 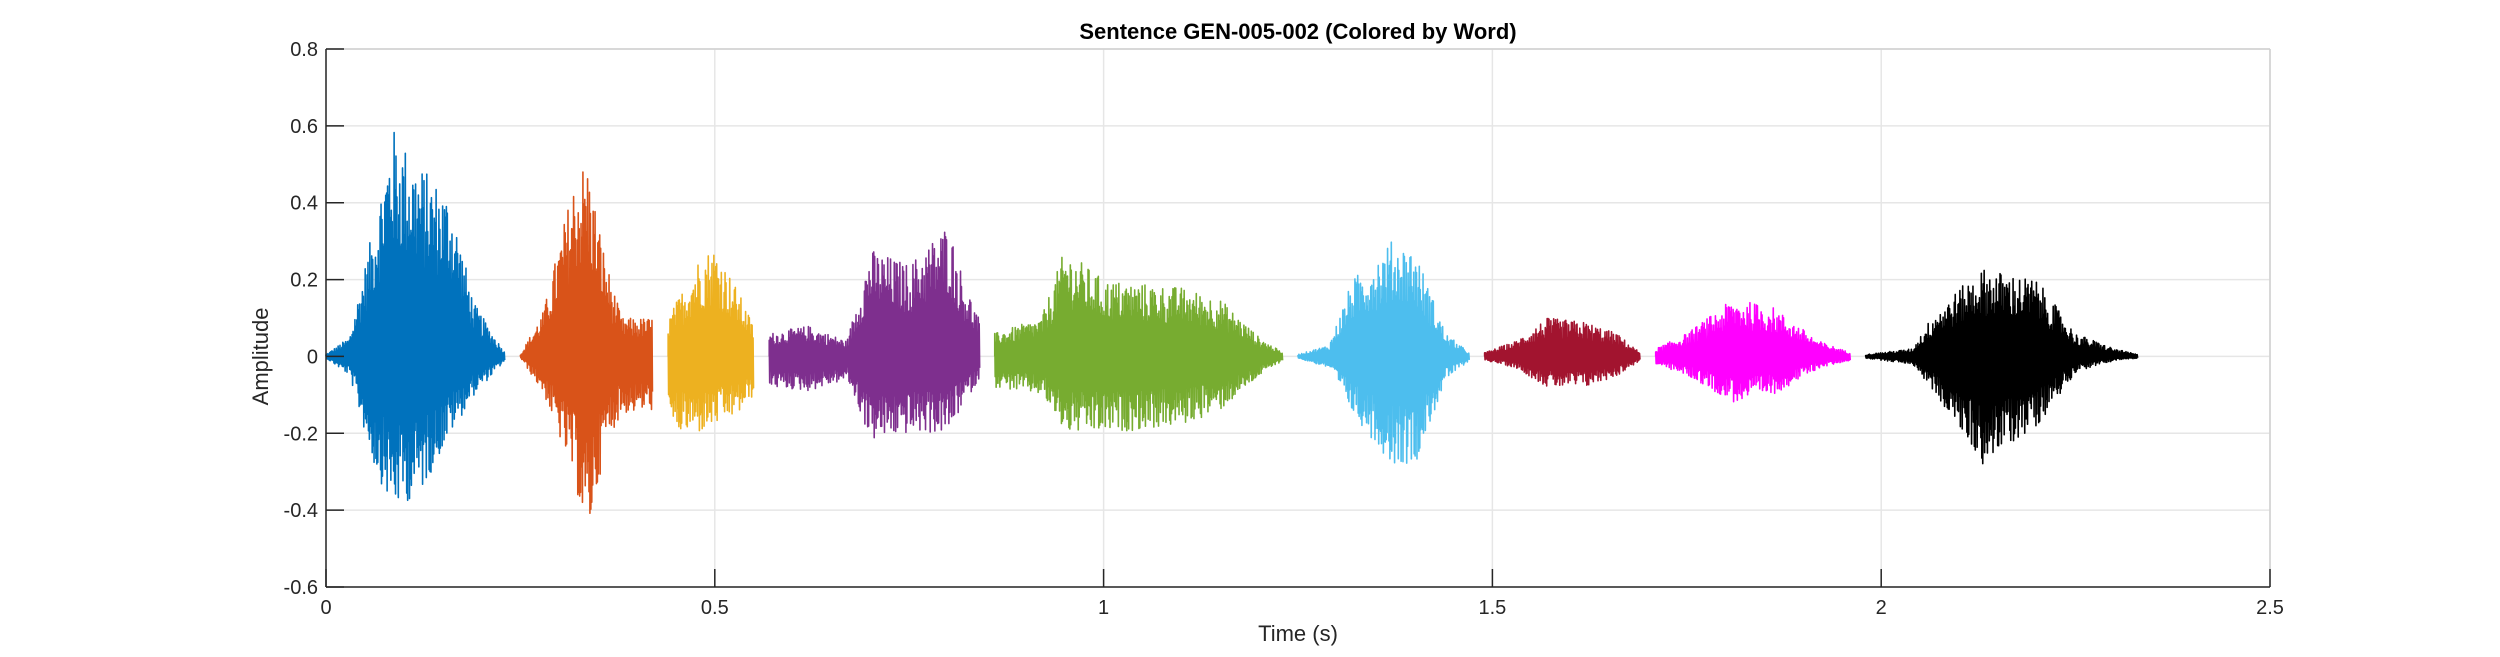 I want to click on x-tick-label: 1.5, so click(x=1492, y=608).